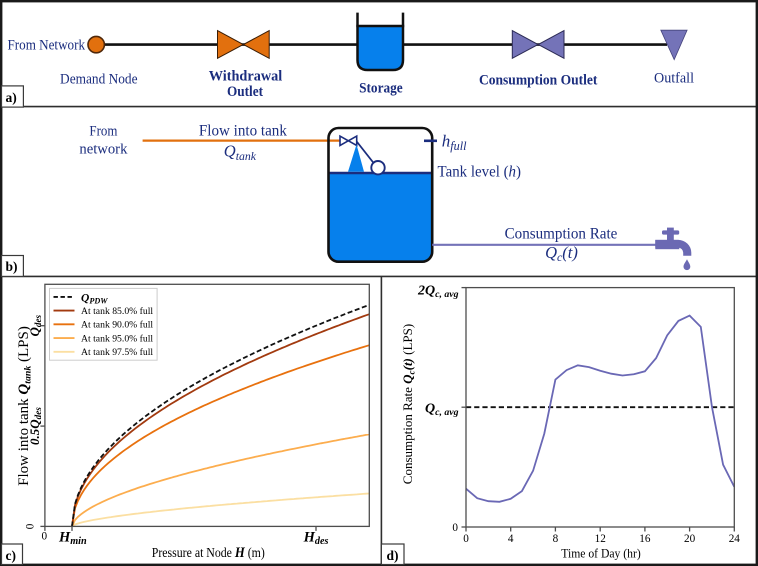  Describe the element at coordinates (117, 352) in the screenshot. I see `svg-text: At tank 97.5% full` at that location.